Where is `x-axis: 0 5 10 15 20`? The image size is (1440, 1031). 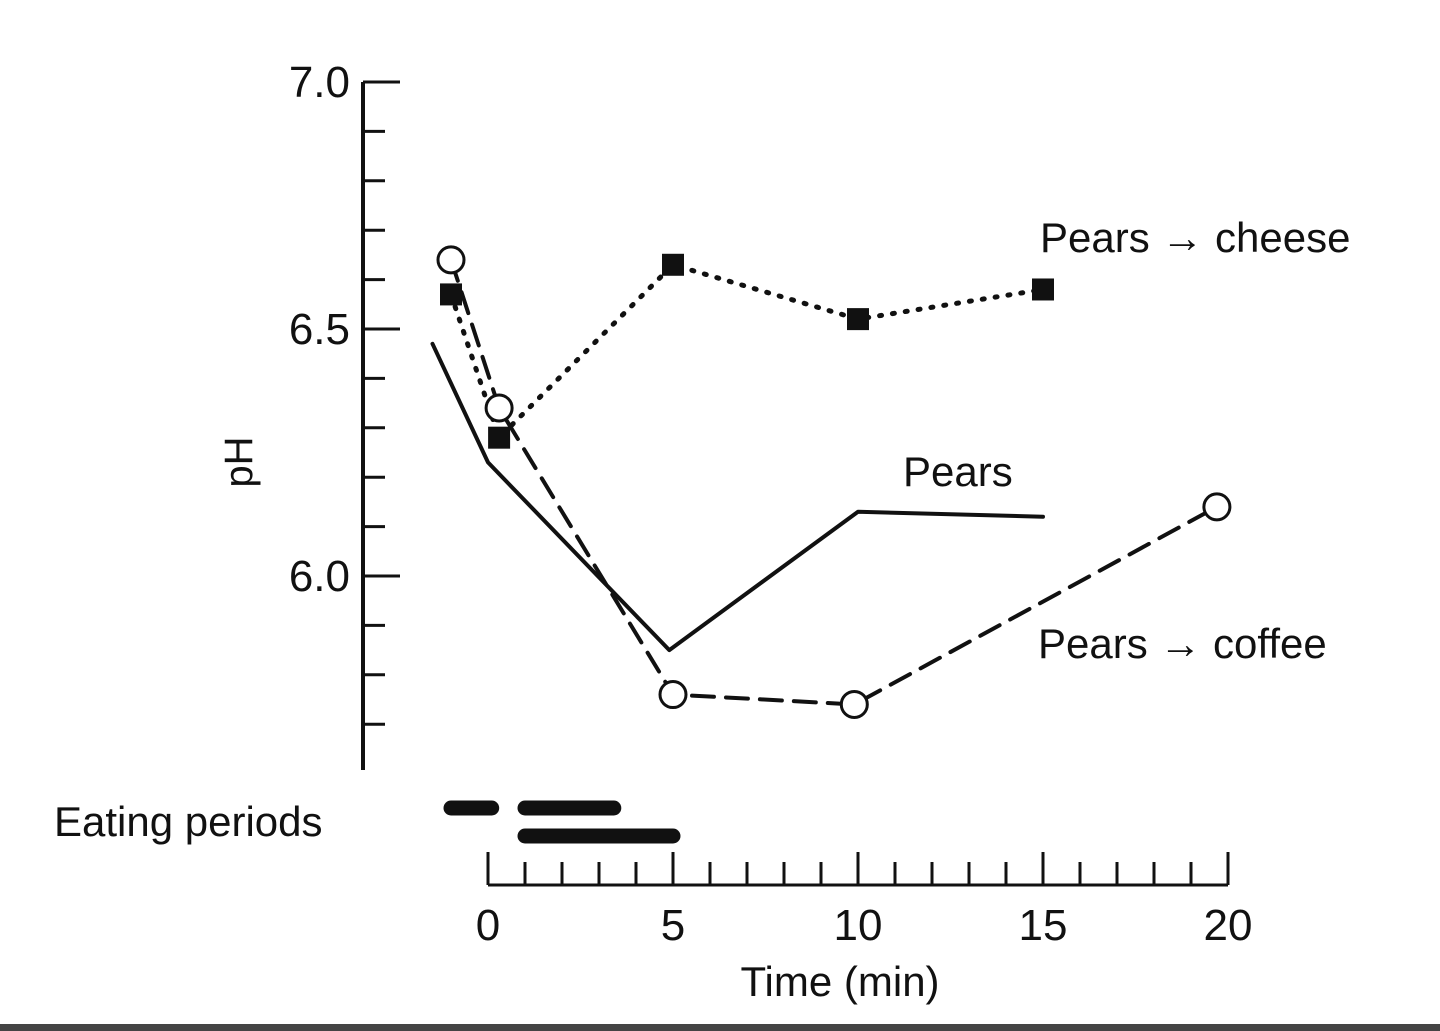 x-axis: 0 5 10 15 20 is located at coordinates (864, 901).